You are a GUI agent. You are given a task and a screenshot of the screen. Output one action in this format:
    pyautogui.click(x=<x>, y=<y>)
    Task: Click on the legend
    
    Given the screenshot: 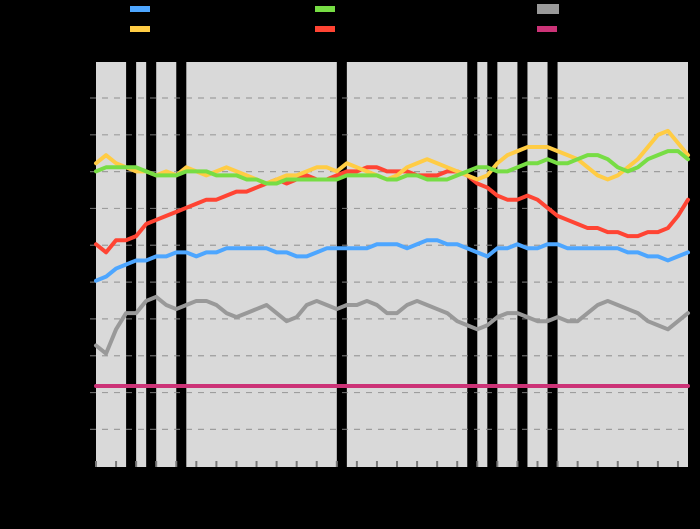 What is the action you would take?
    pyautogui.click(x=344, y=18)
    